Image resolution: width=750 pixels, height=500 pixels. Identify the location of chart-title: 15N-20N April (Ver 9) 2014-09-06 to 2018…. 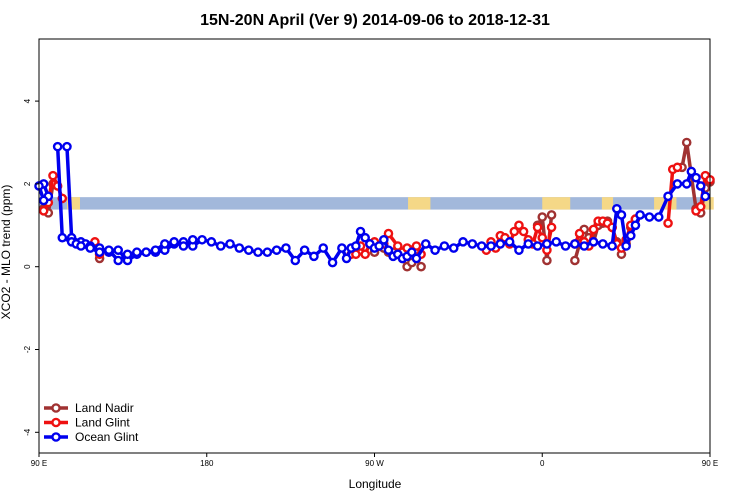
(375, 20).